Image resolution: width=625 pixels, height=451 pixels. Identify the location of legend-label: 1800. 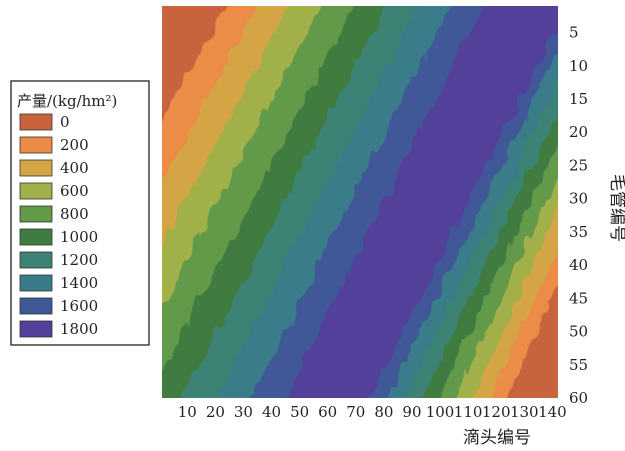
(79, 329).